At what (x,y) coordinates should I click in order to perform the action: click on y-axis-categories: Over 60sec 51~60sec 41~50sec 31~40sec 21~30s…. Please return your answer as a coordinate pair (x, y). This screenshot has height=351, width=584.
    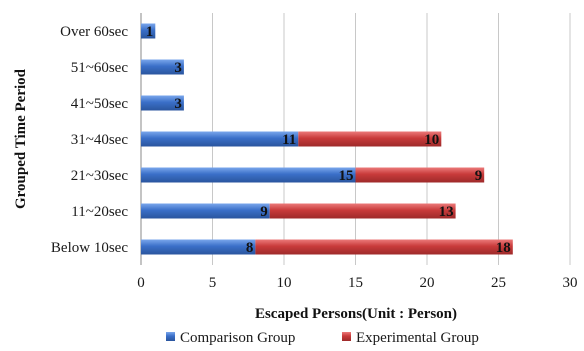
    Looking at the image, I should click on (89, 140).